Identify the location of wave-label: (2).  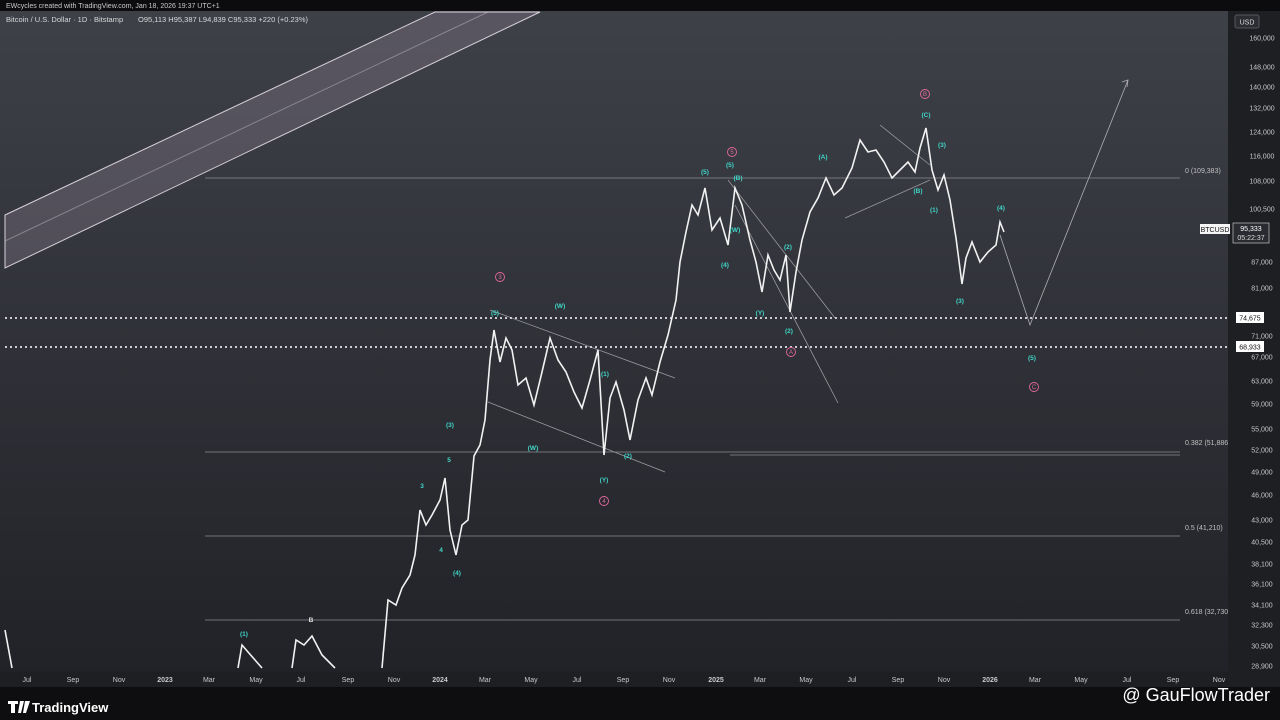
(788, 247).